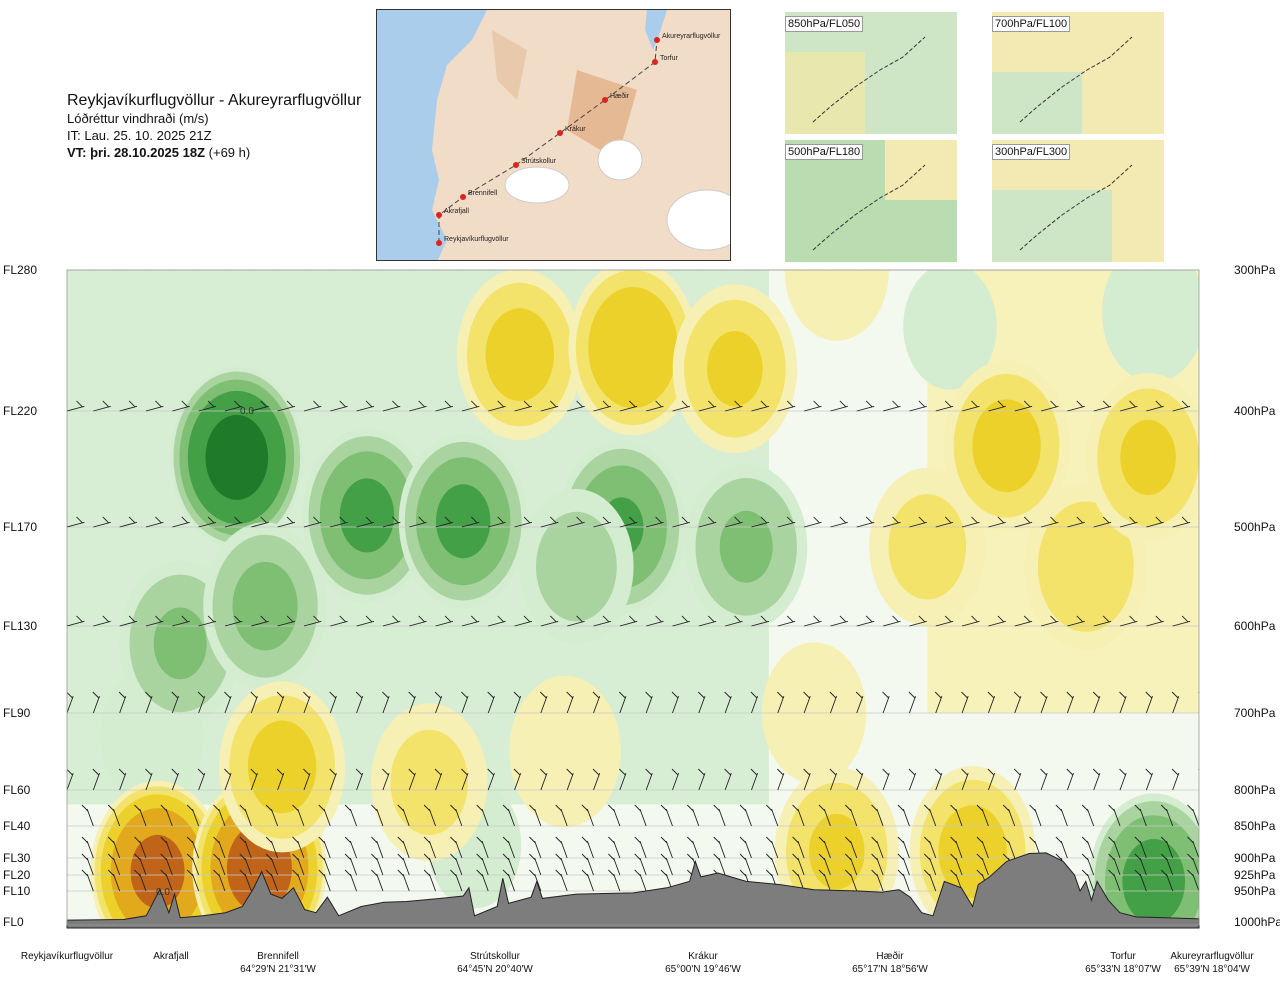  Describe the element at coordinates (602, 115) in the screenshot. I see `map-highland` at that location.